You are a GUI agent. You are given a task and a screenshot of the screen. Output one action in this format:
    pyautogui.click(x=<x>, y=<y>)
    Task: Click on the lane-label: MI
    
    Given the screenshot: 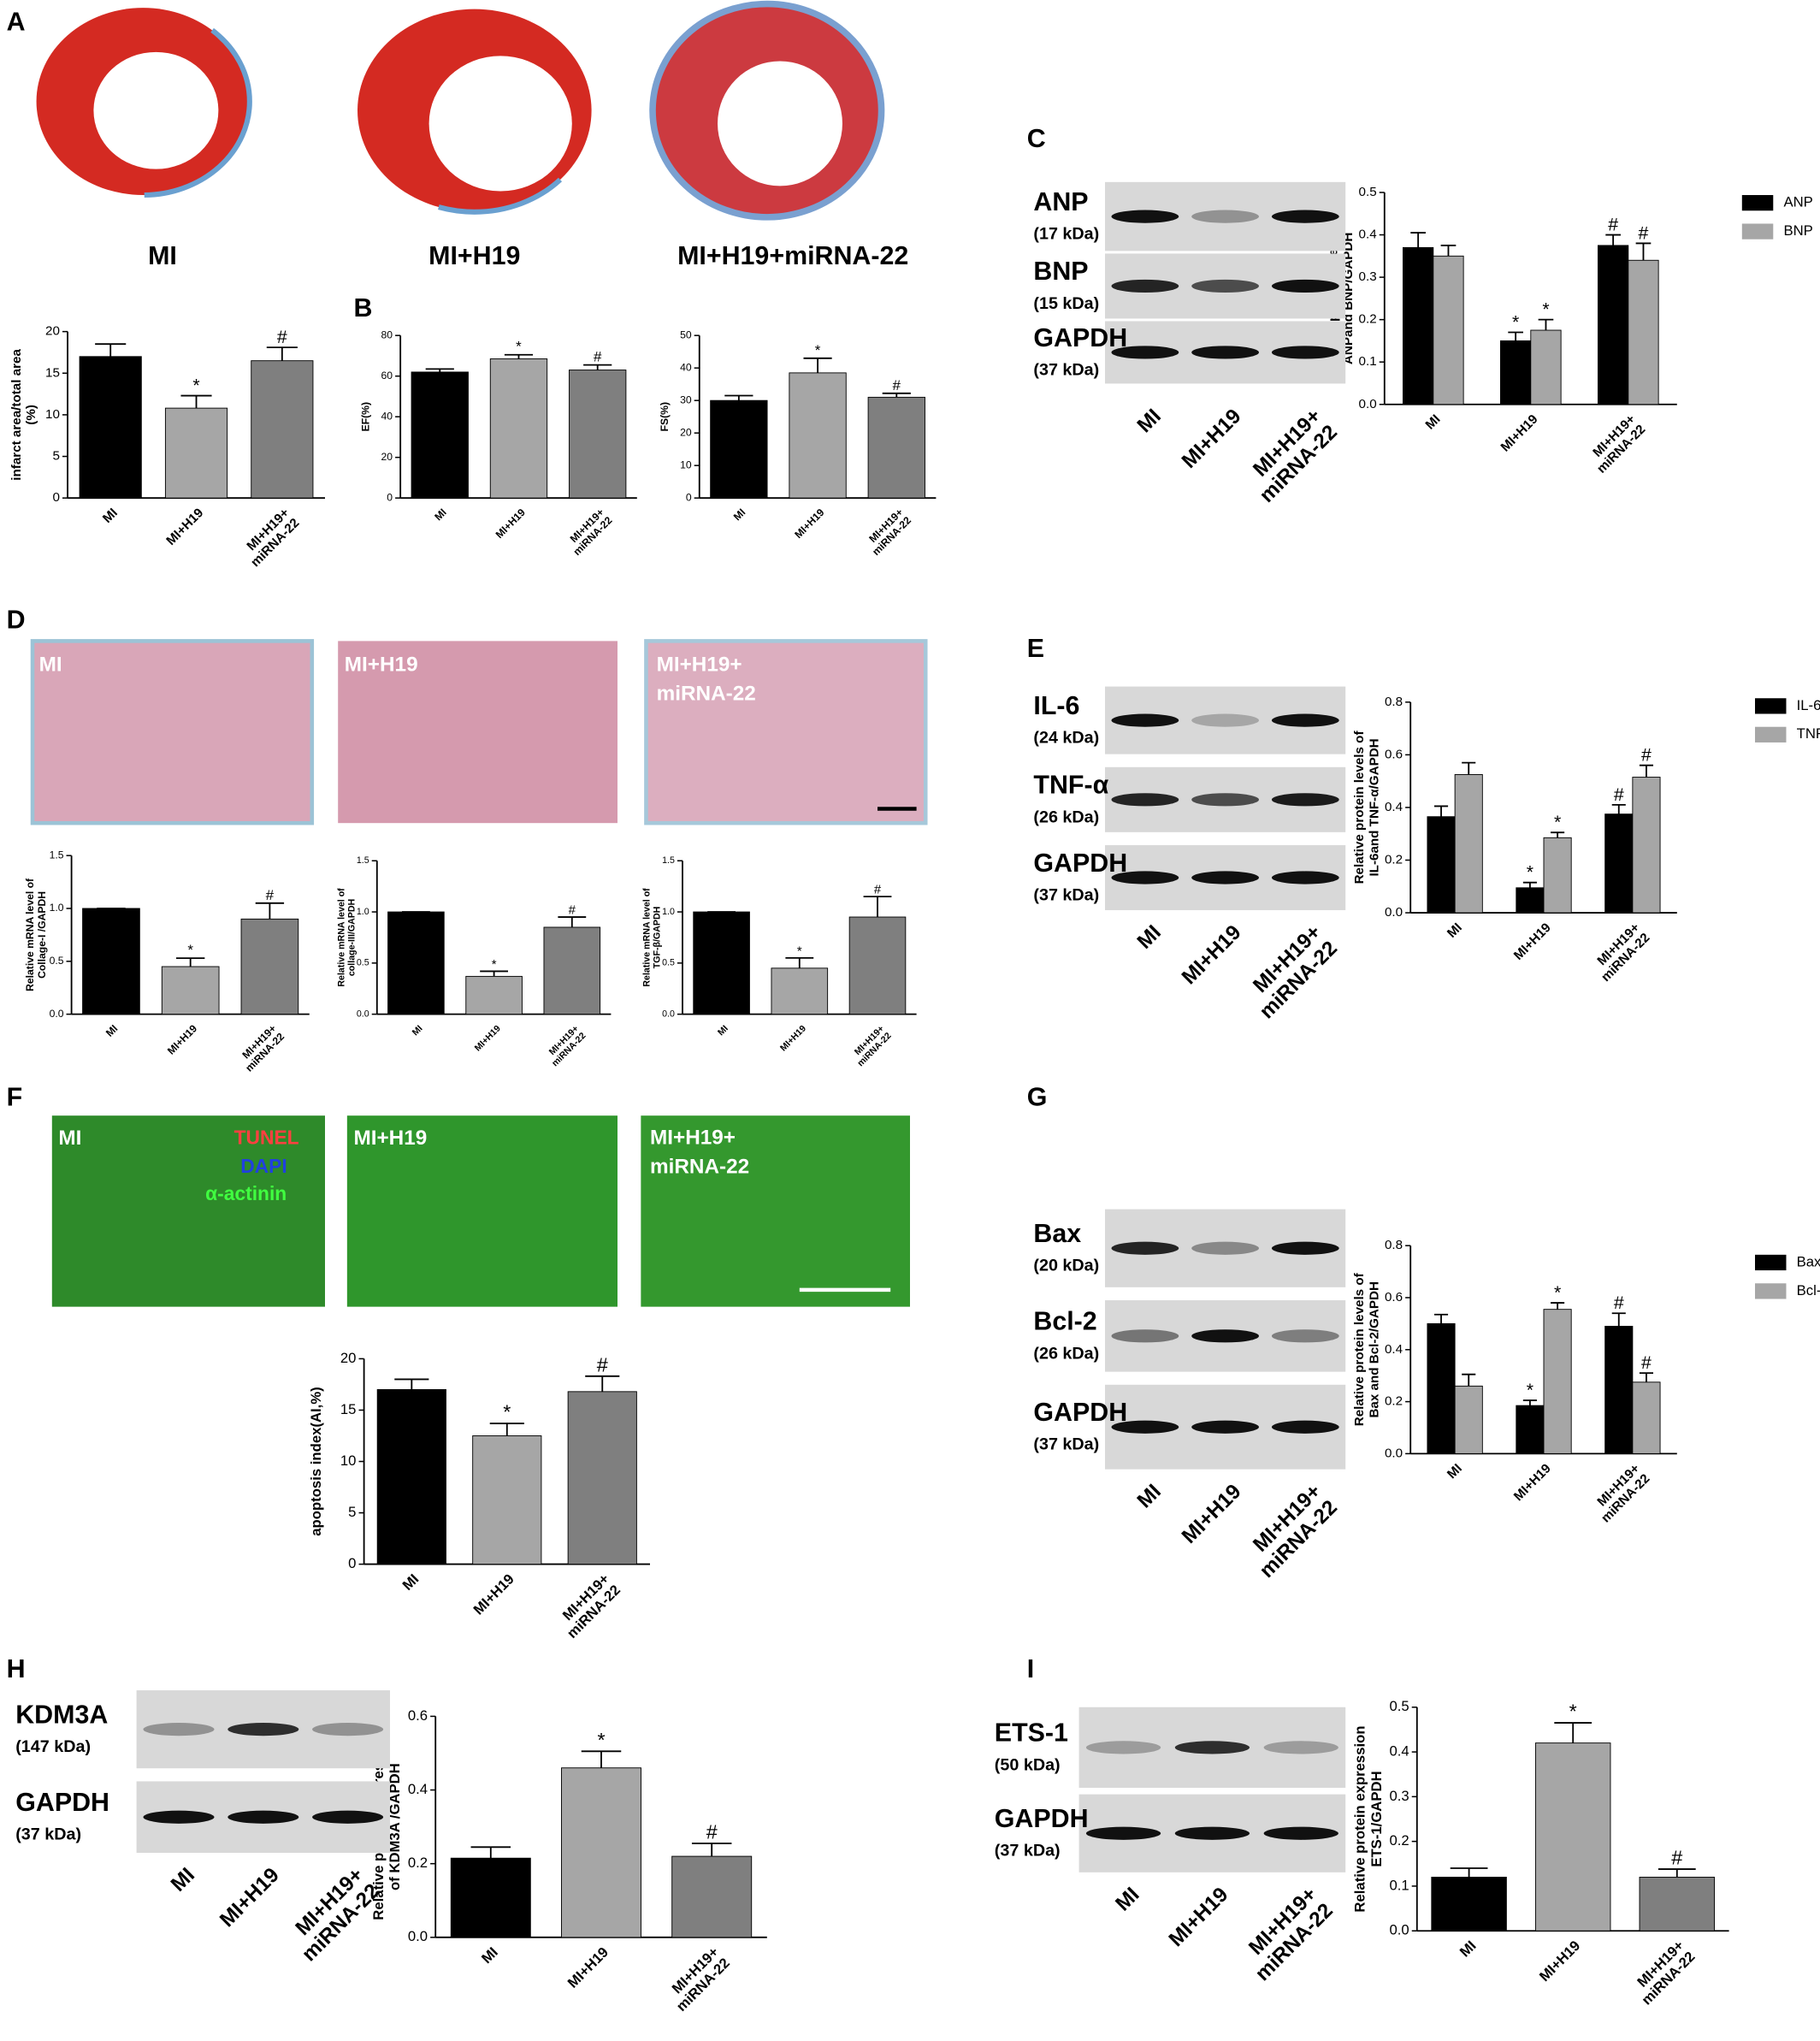 What is the action you would take?
    pyautogui.click(x=1127, y=1899)
    